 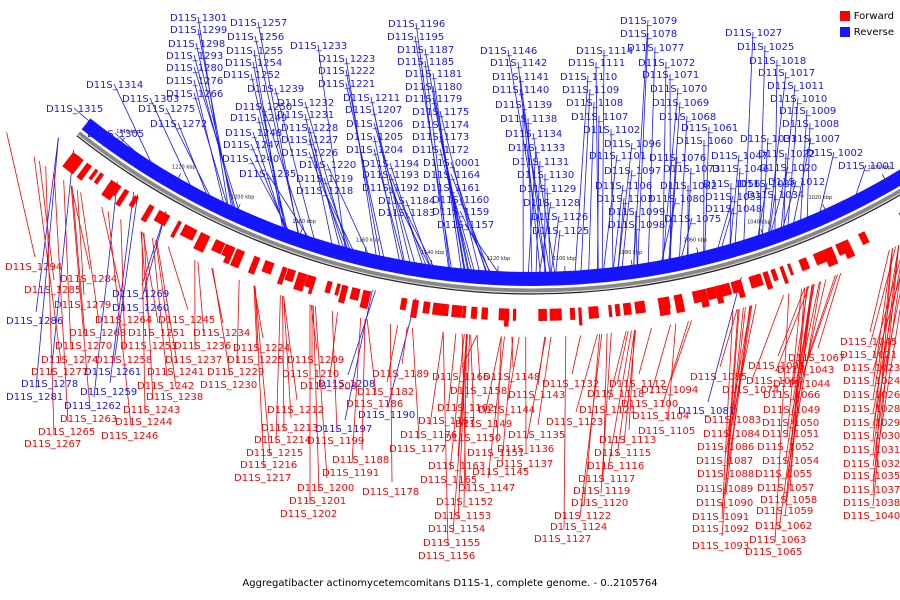 What do you see at coordinates (309, 153) in the screenshot?
I see `reverse-gene-label: D11S_1226` at bounding box center [309, 153].